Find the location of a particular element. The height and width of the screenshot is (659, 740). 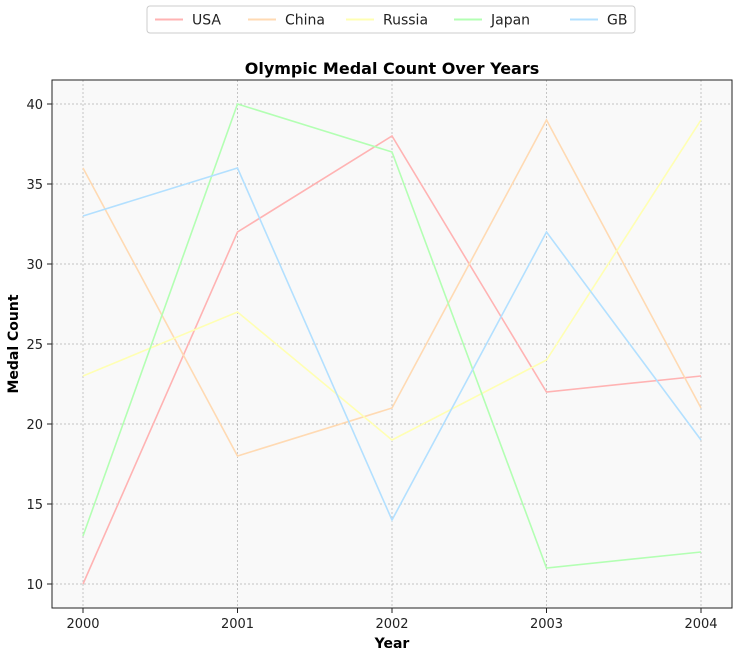

legend-label-japan: Japan is located at coordinates (510, 21).